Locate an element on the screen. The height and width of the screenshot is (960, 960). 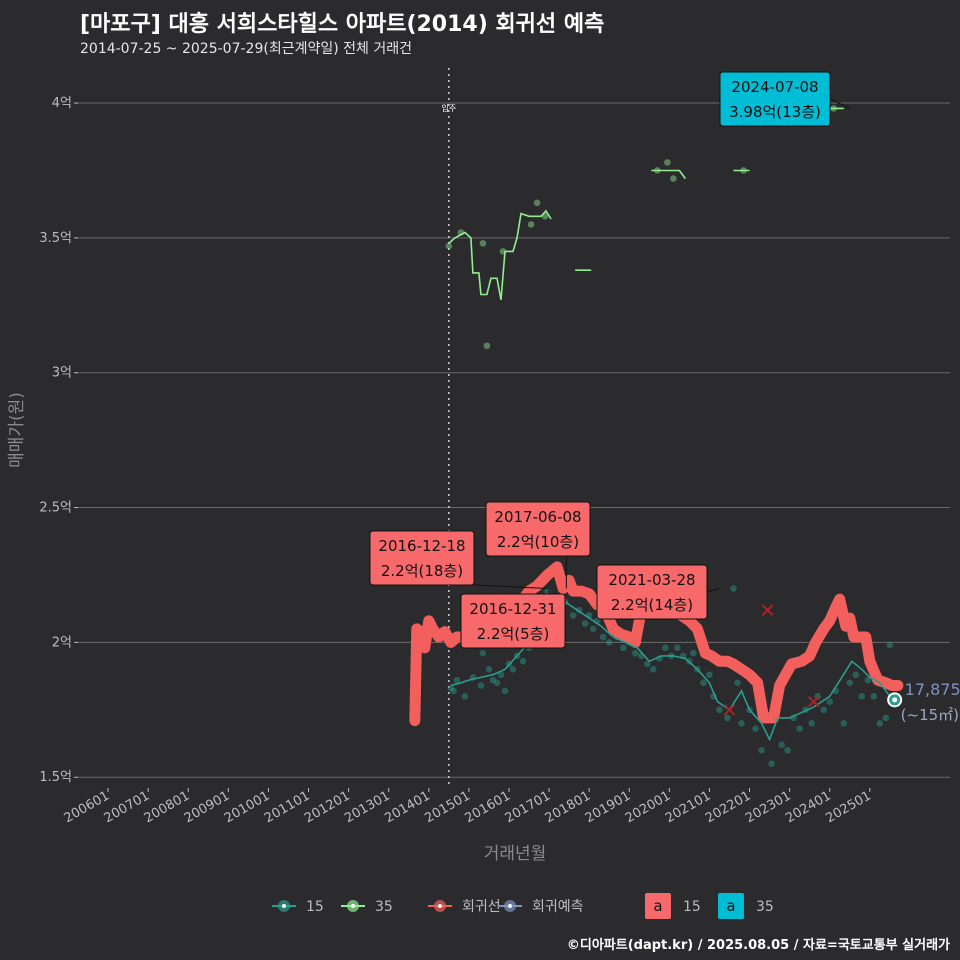
annotation-label: 2016-12-18 2.2억(18층) is located at coordinates (458, 559).